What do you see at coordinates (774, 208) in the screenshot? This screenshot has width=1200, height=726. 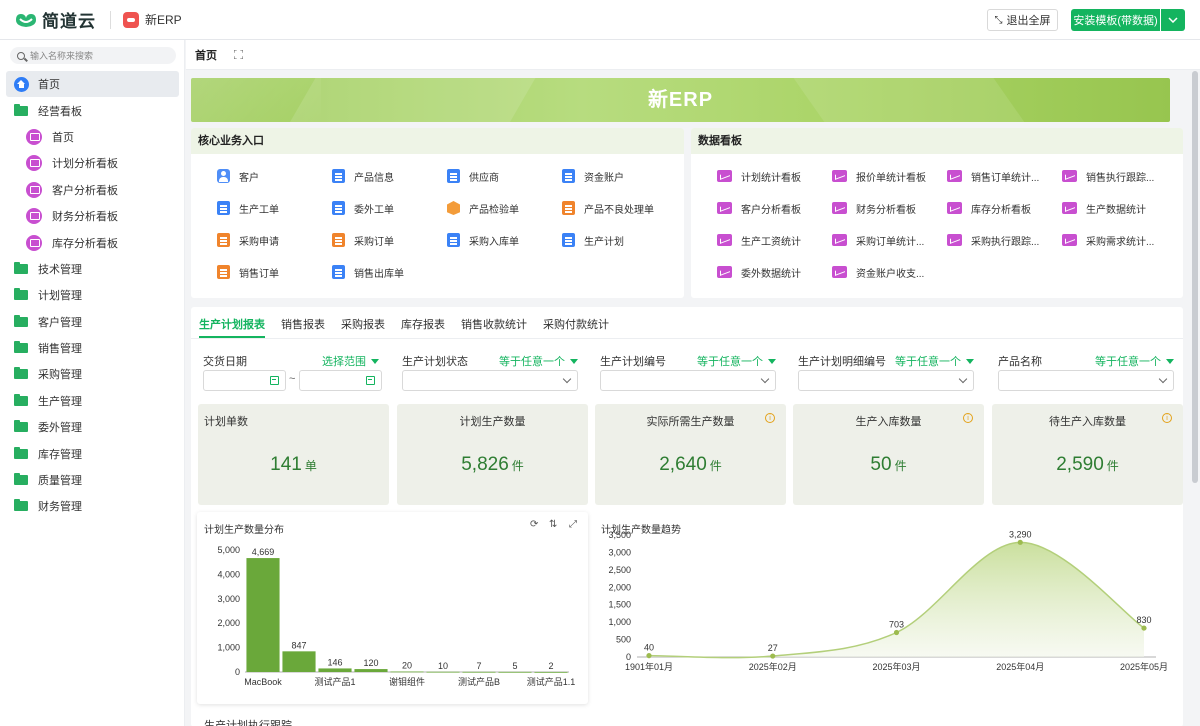 I see `dashboard-entry-item: 客户分析看板` at bounding box center [774, 208].